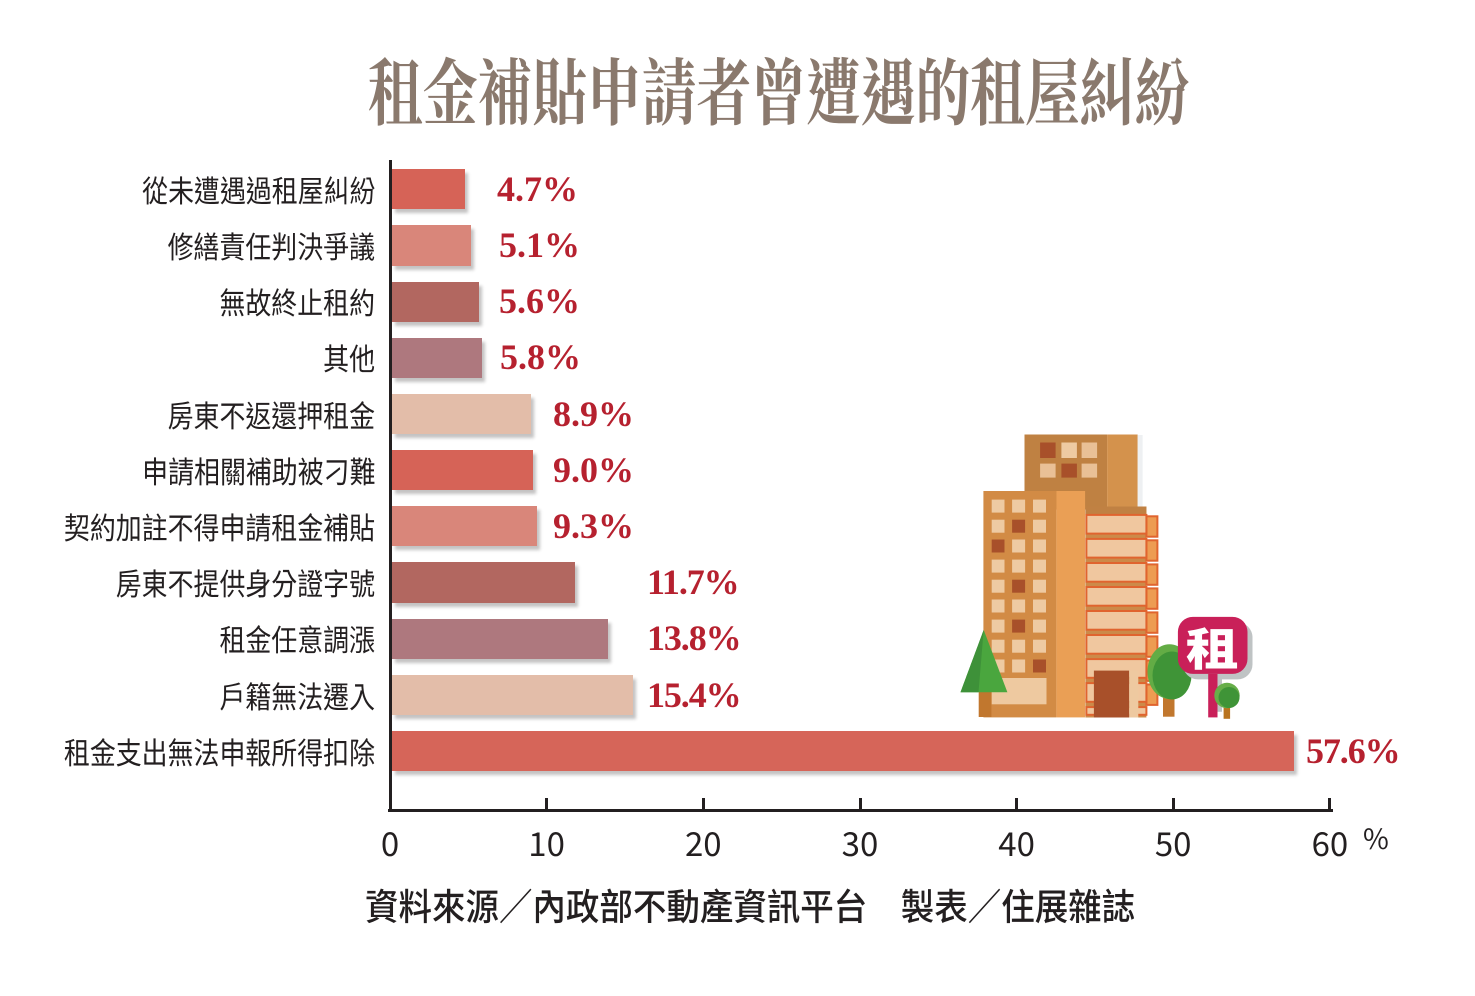 Image resolution: width=1475 pixels, height=996 pixels. Describe the element at coordinates (1212, 646) in the screenshot. I see `svg-text: 租` at that location.